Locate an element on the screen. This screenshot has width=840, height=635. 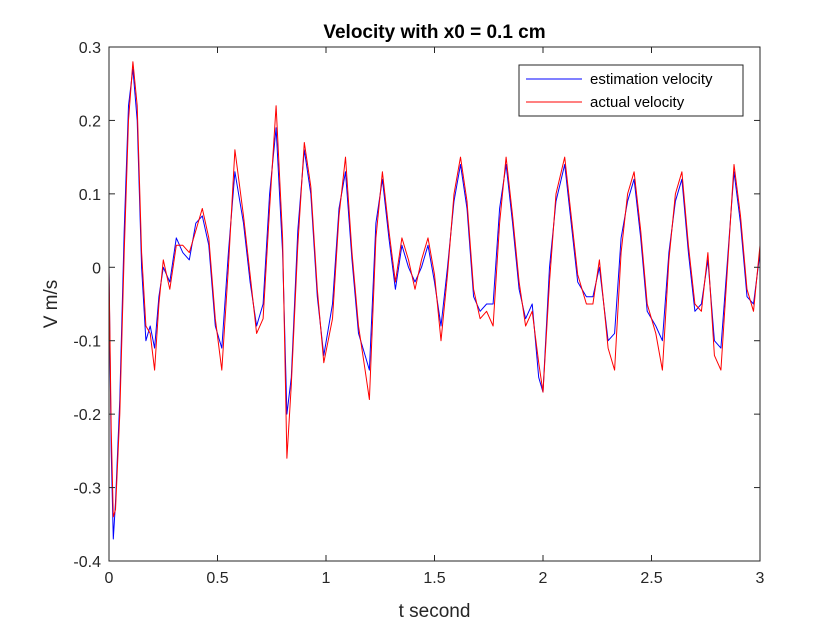
x-tick-label: 1 is located at coordinates (326, 578).